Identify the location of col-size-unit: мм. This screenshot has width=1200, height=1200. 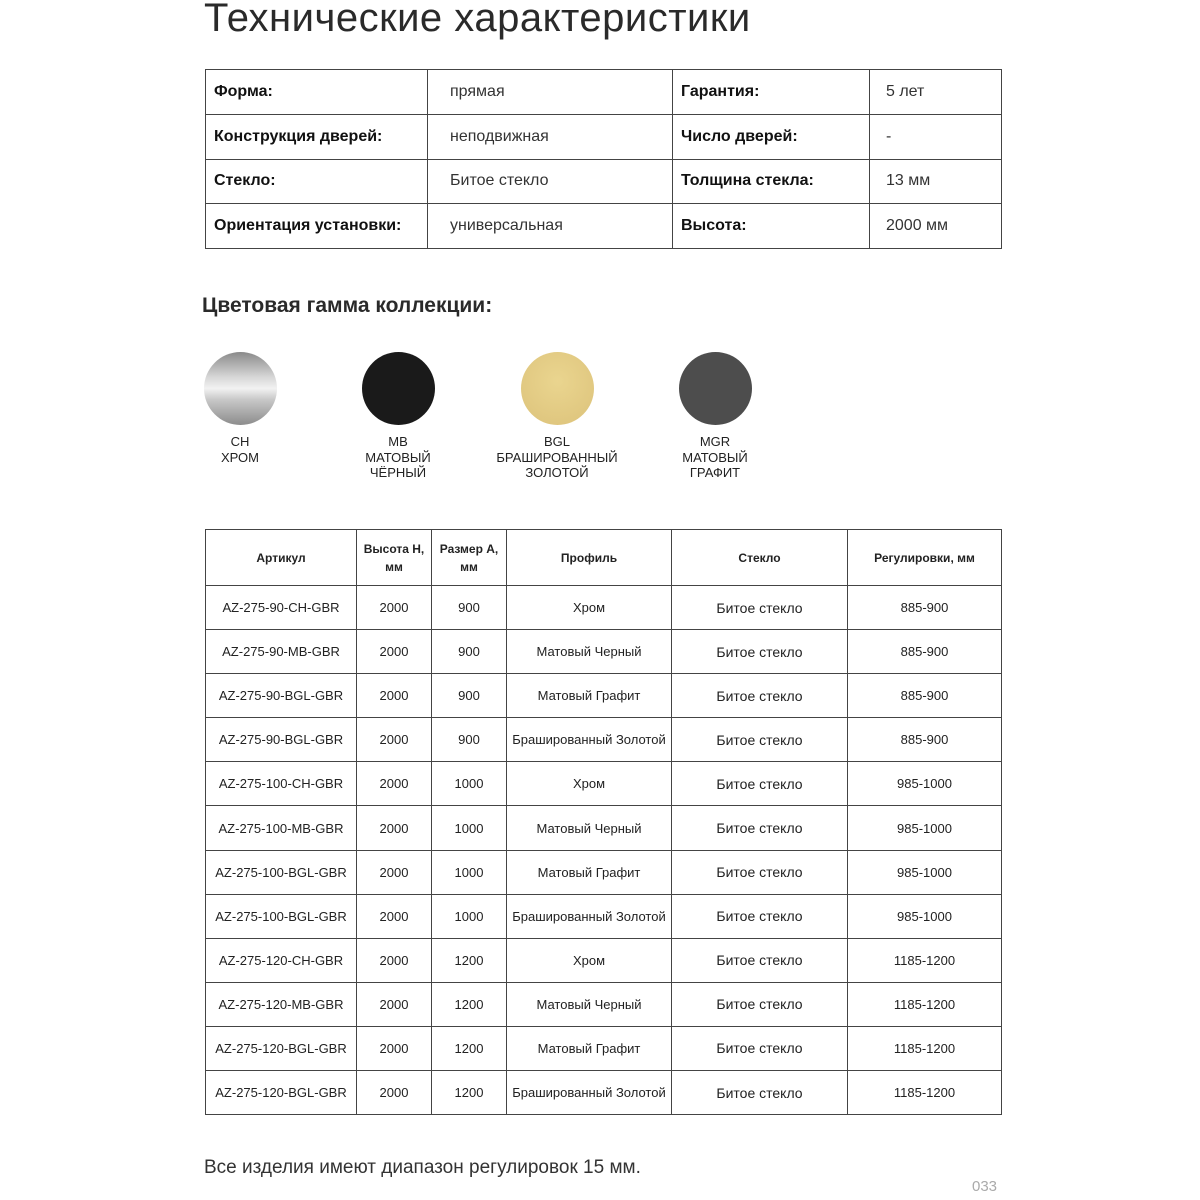
(469, 566).